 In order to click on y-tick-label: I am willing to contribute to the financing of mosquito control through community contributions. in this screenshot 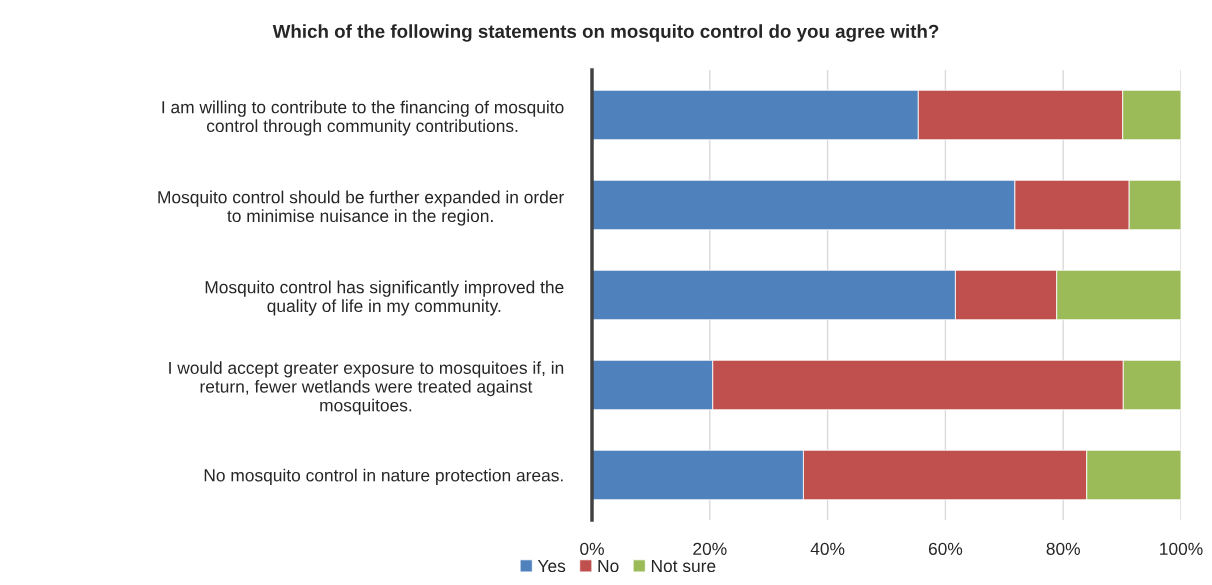, I will do `click(363, 118)`.